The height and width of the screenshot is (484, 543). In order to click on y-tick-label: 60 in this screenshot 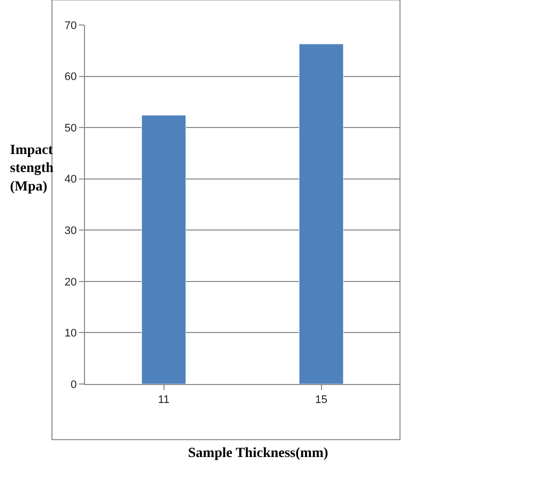, I will do `click(70, 77)`.